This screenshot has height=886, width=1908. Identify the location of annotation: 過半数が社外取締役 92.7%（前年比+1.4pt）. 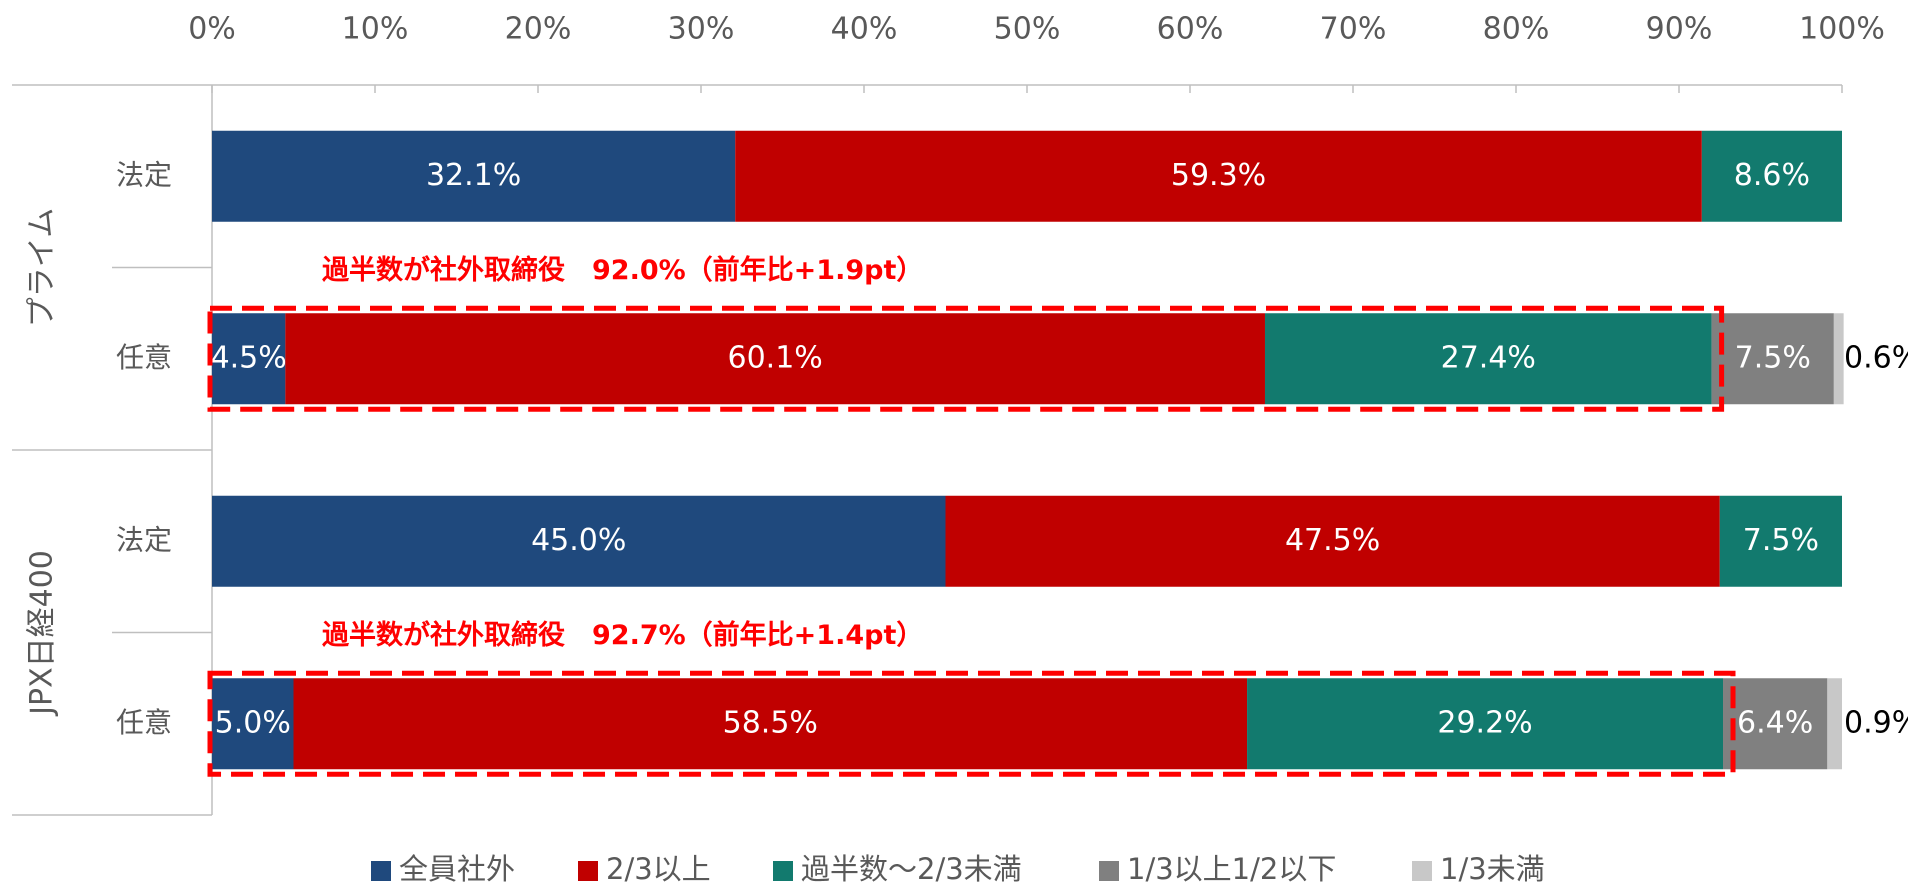
(622, 635).